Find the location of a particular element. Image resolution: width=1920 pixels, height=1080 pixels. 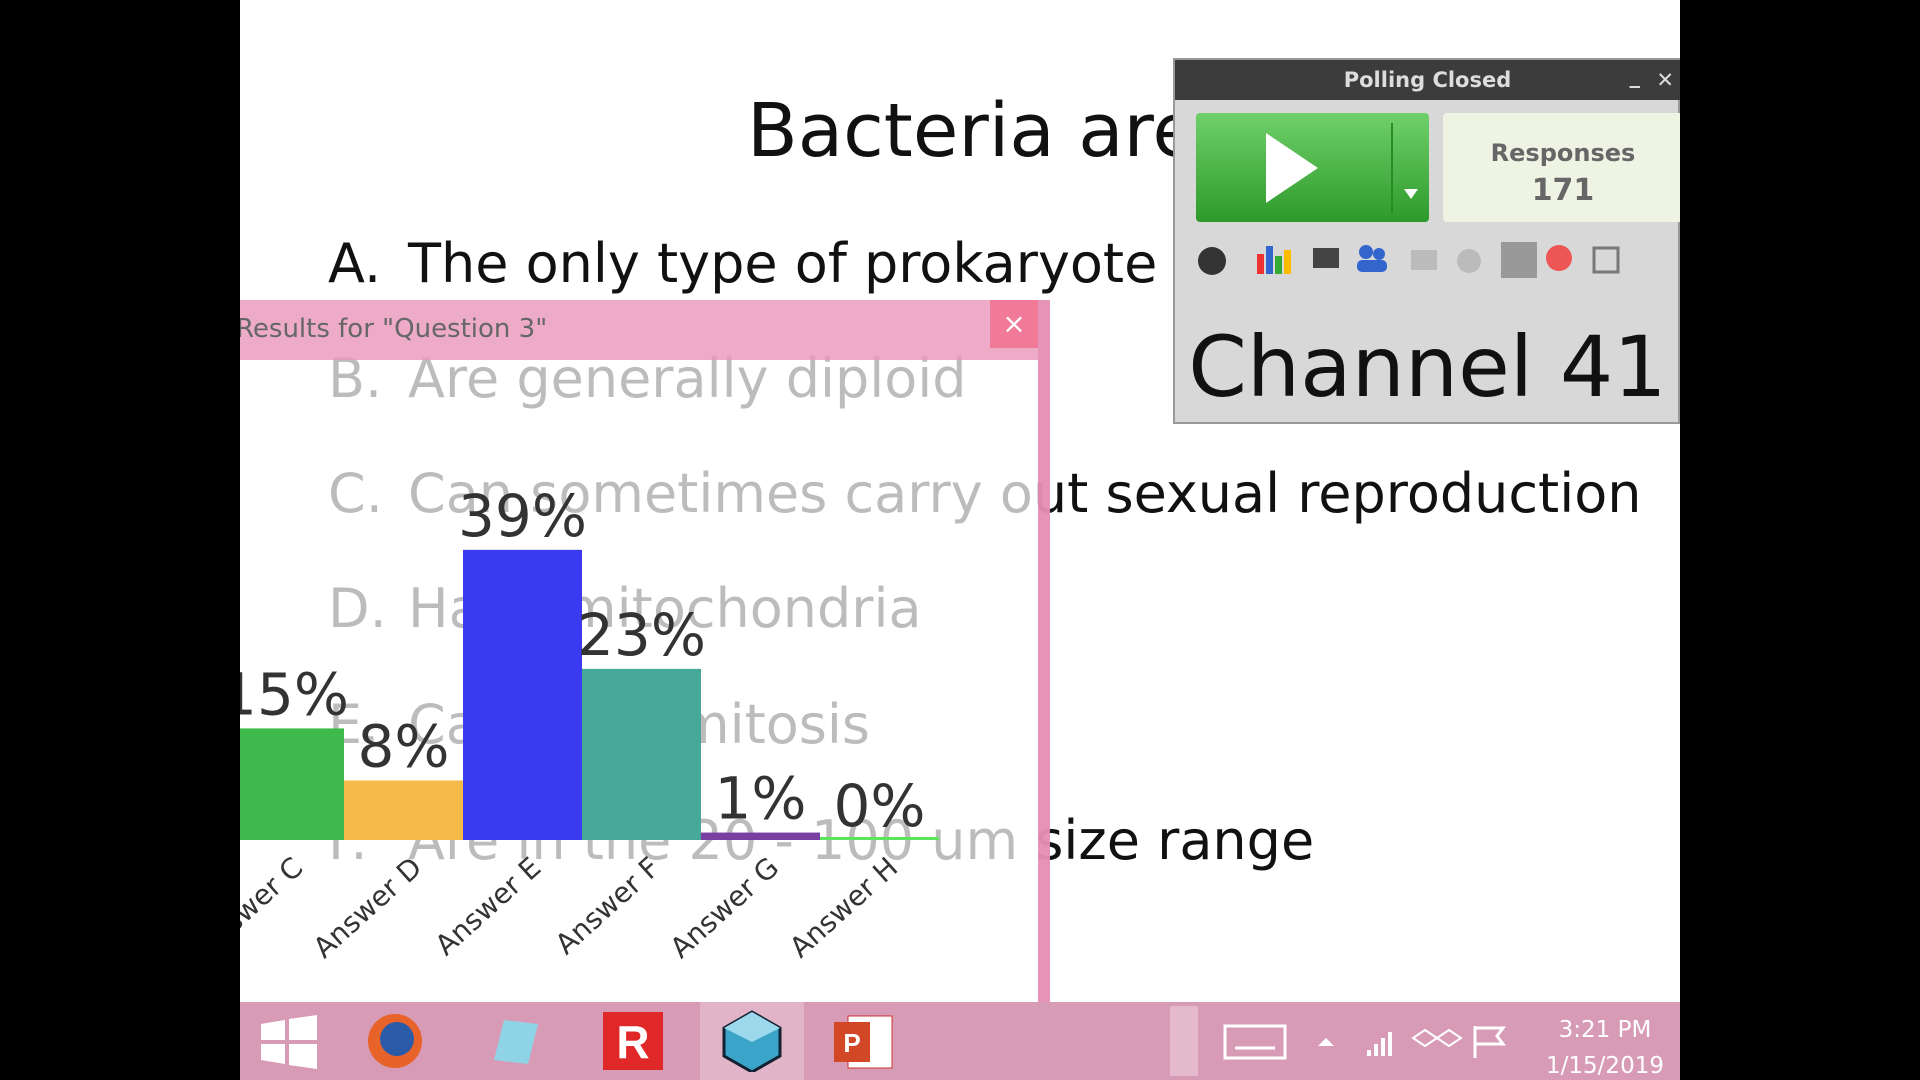

option-text: The only type of prokaryote is located at coordinates (783, 263).